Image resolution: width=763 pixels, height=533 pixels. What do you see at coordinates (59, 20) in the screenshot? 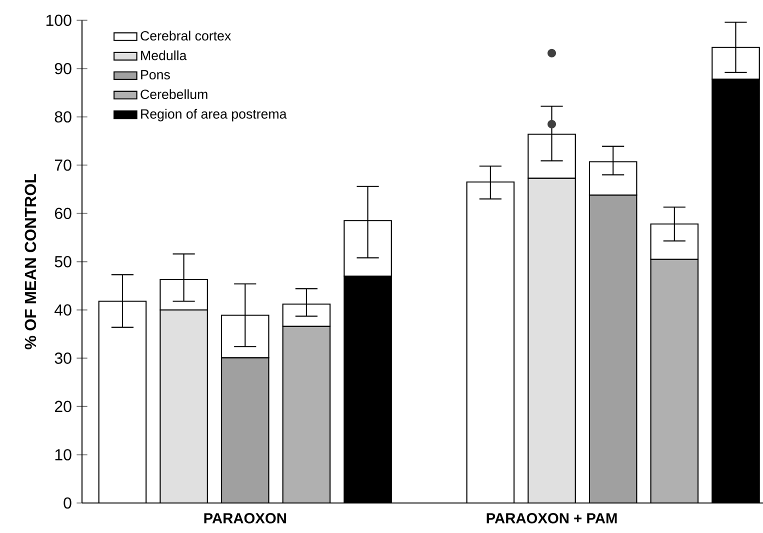
I see `y-tick-label: 100` at bounding box center [59, 20].